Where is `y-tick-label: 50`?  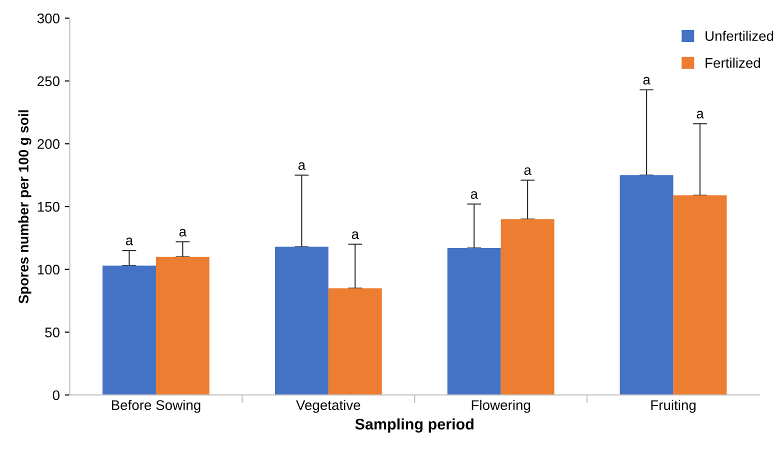
y-tick-label: 50 is located at coordinates (52, 333).